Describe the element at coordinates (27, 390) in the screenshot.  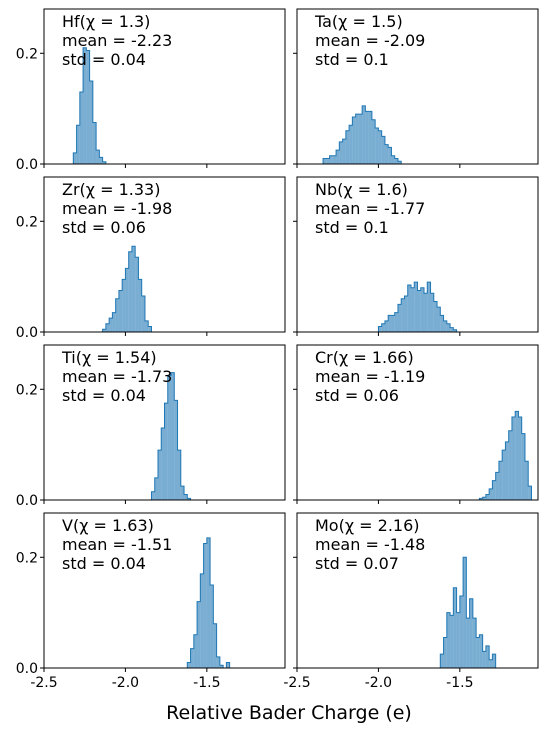
I see `y-tick-label: 0.2` at that location.